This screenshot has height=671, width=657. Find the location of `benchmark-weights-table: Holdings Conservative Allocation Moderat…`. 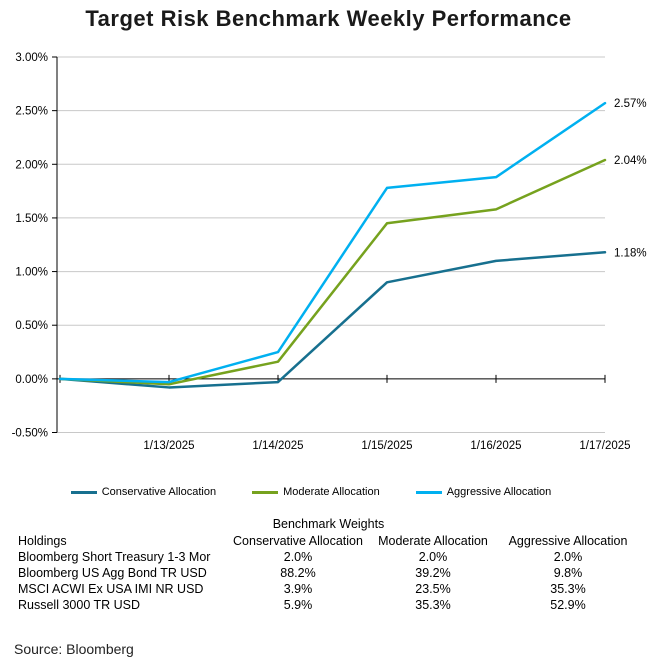

benchmark-weights-table: Holdings Conservative Allocation Moderat… is located at coordinates (330, 573).